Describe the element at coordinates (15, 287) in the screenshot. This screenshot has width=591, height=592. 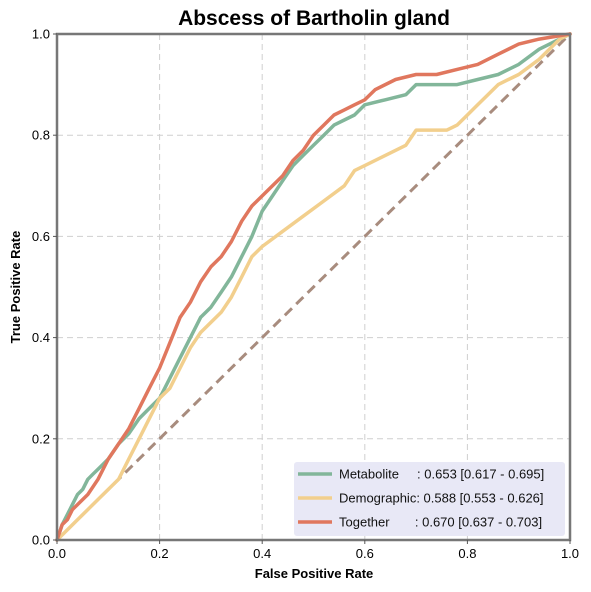
I see `y-axis-label: True Positive Rate` at that location.